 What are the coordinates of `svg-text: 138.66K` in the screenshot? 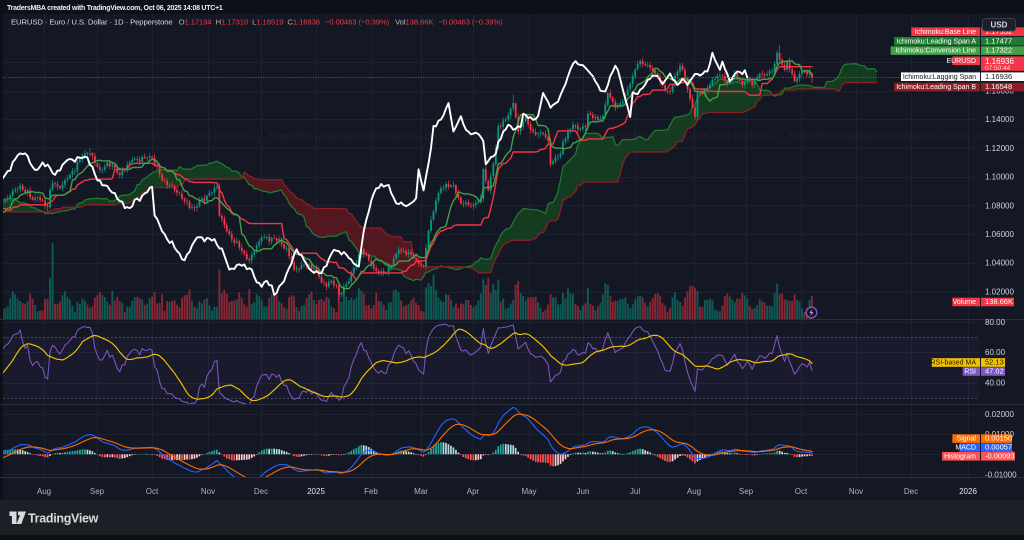 It's located at (999, 301).